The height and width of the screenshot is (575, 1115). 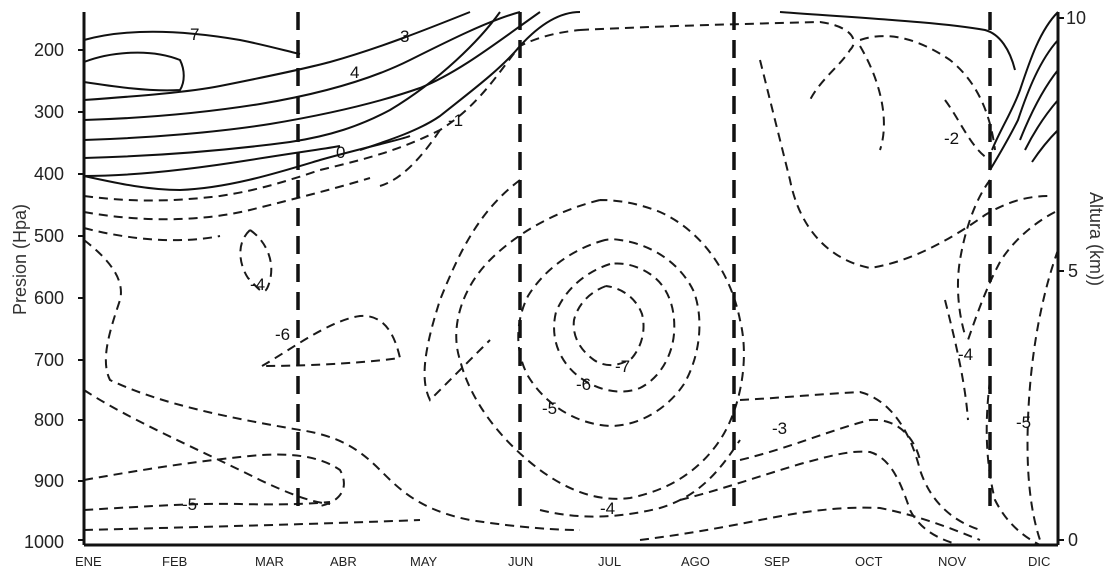 What do you see at coordinates (269, 561) in the screenshot?
I see `x-tick-mar: MAR` at bounding box center [269, 561].